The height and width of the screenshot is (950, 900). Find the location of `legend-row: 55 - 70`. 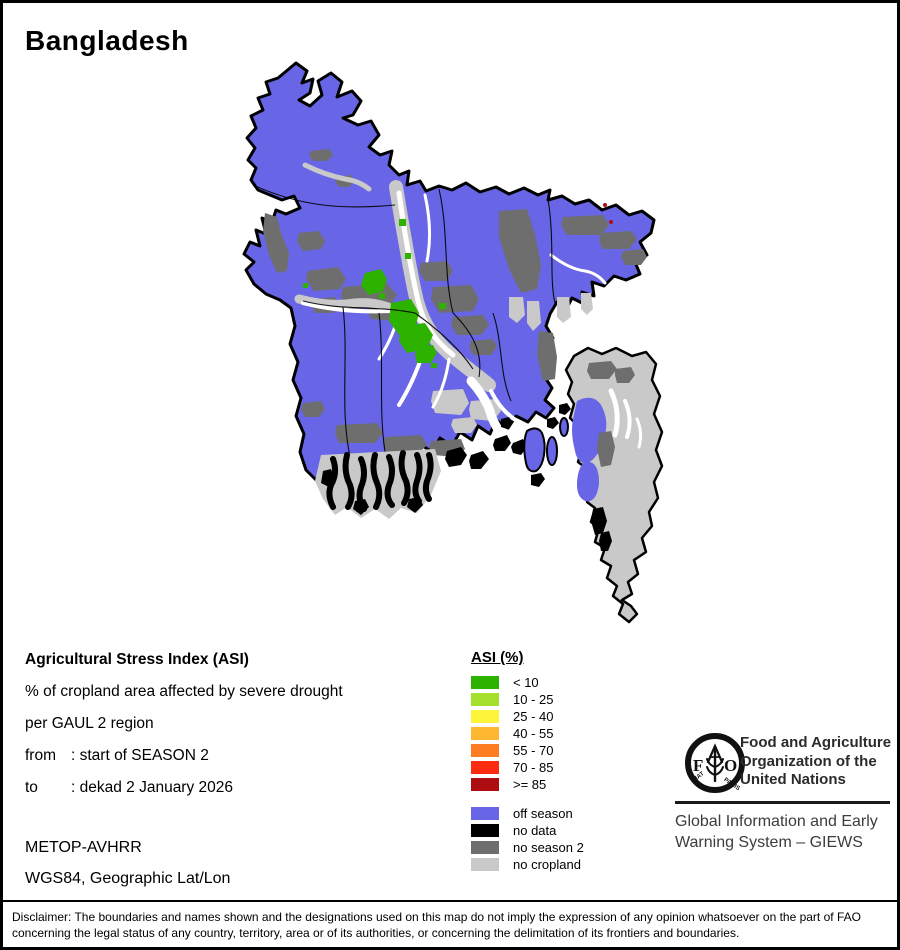

legend-row: 55 - 70 is located at coordinates (527, 750).